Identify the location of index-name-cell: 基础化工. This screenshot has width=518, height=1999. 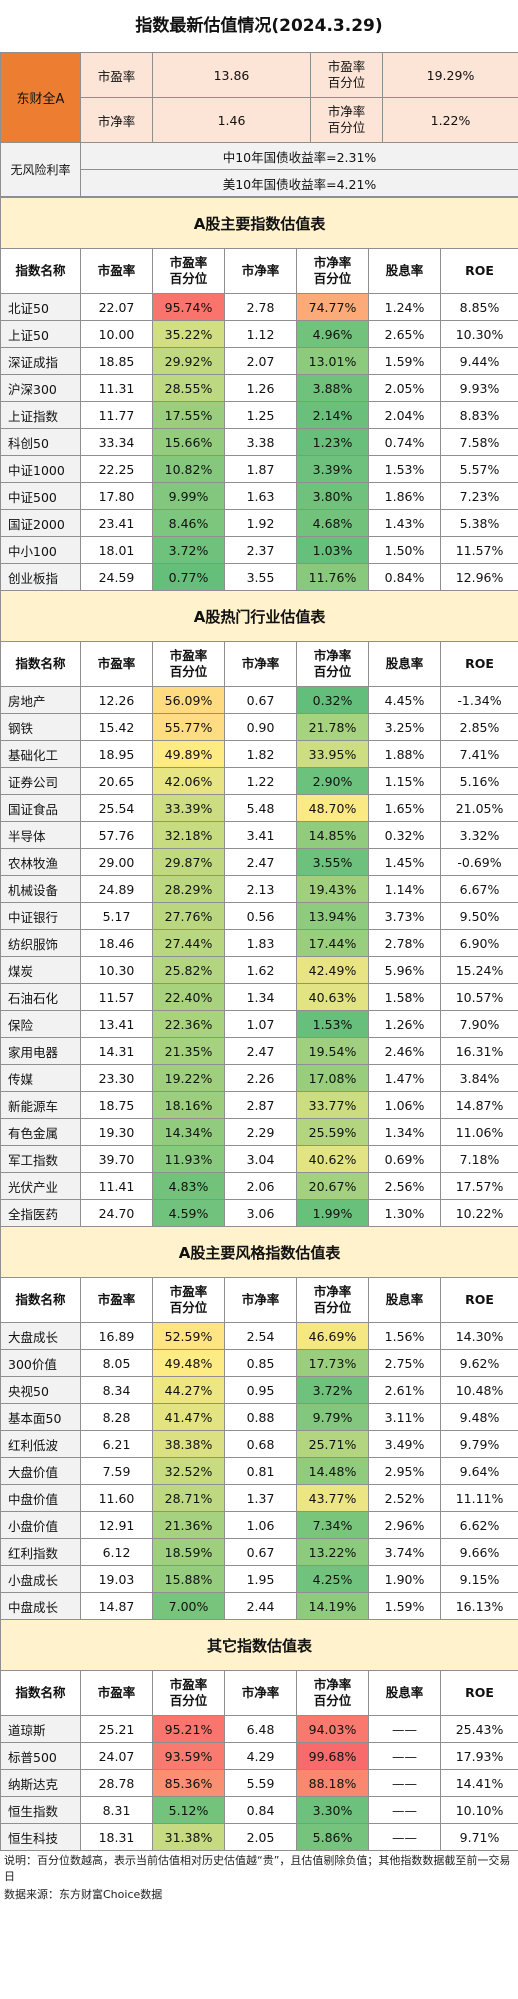
(40, 754).